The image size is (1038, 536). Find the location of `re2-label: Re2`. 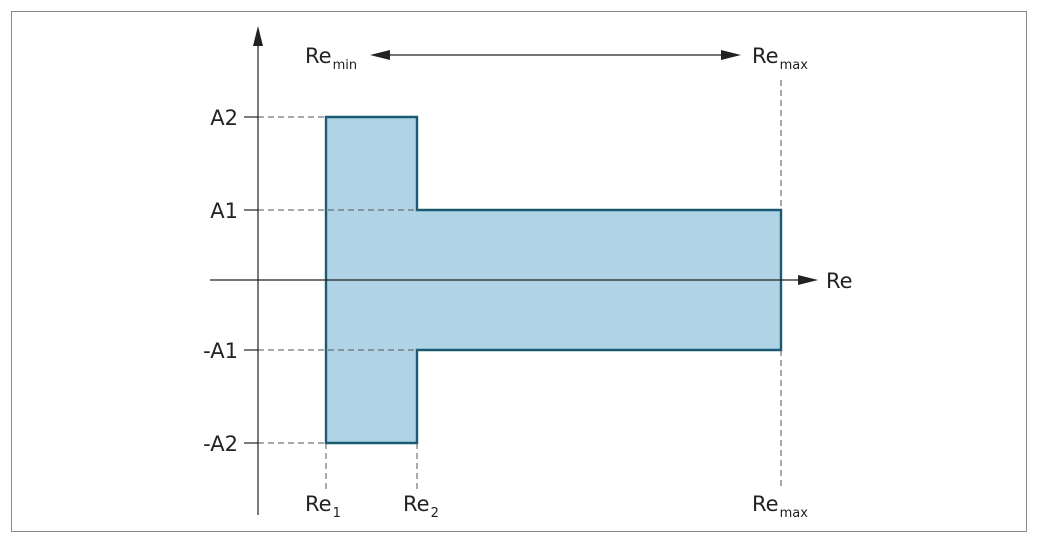

re2-label: Re2 is located at coordinates (421, 506).